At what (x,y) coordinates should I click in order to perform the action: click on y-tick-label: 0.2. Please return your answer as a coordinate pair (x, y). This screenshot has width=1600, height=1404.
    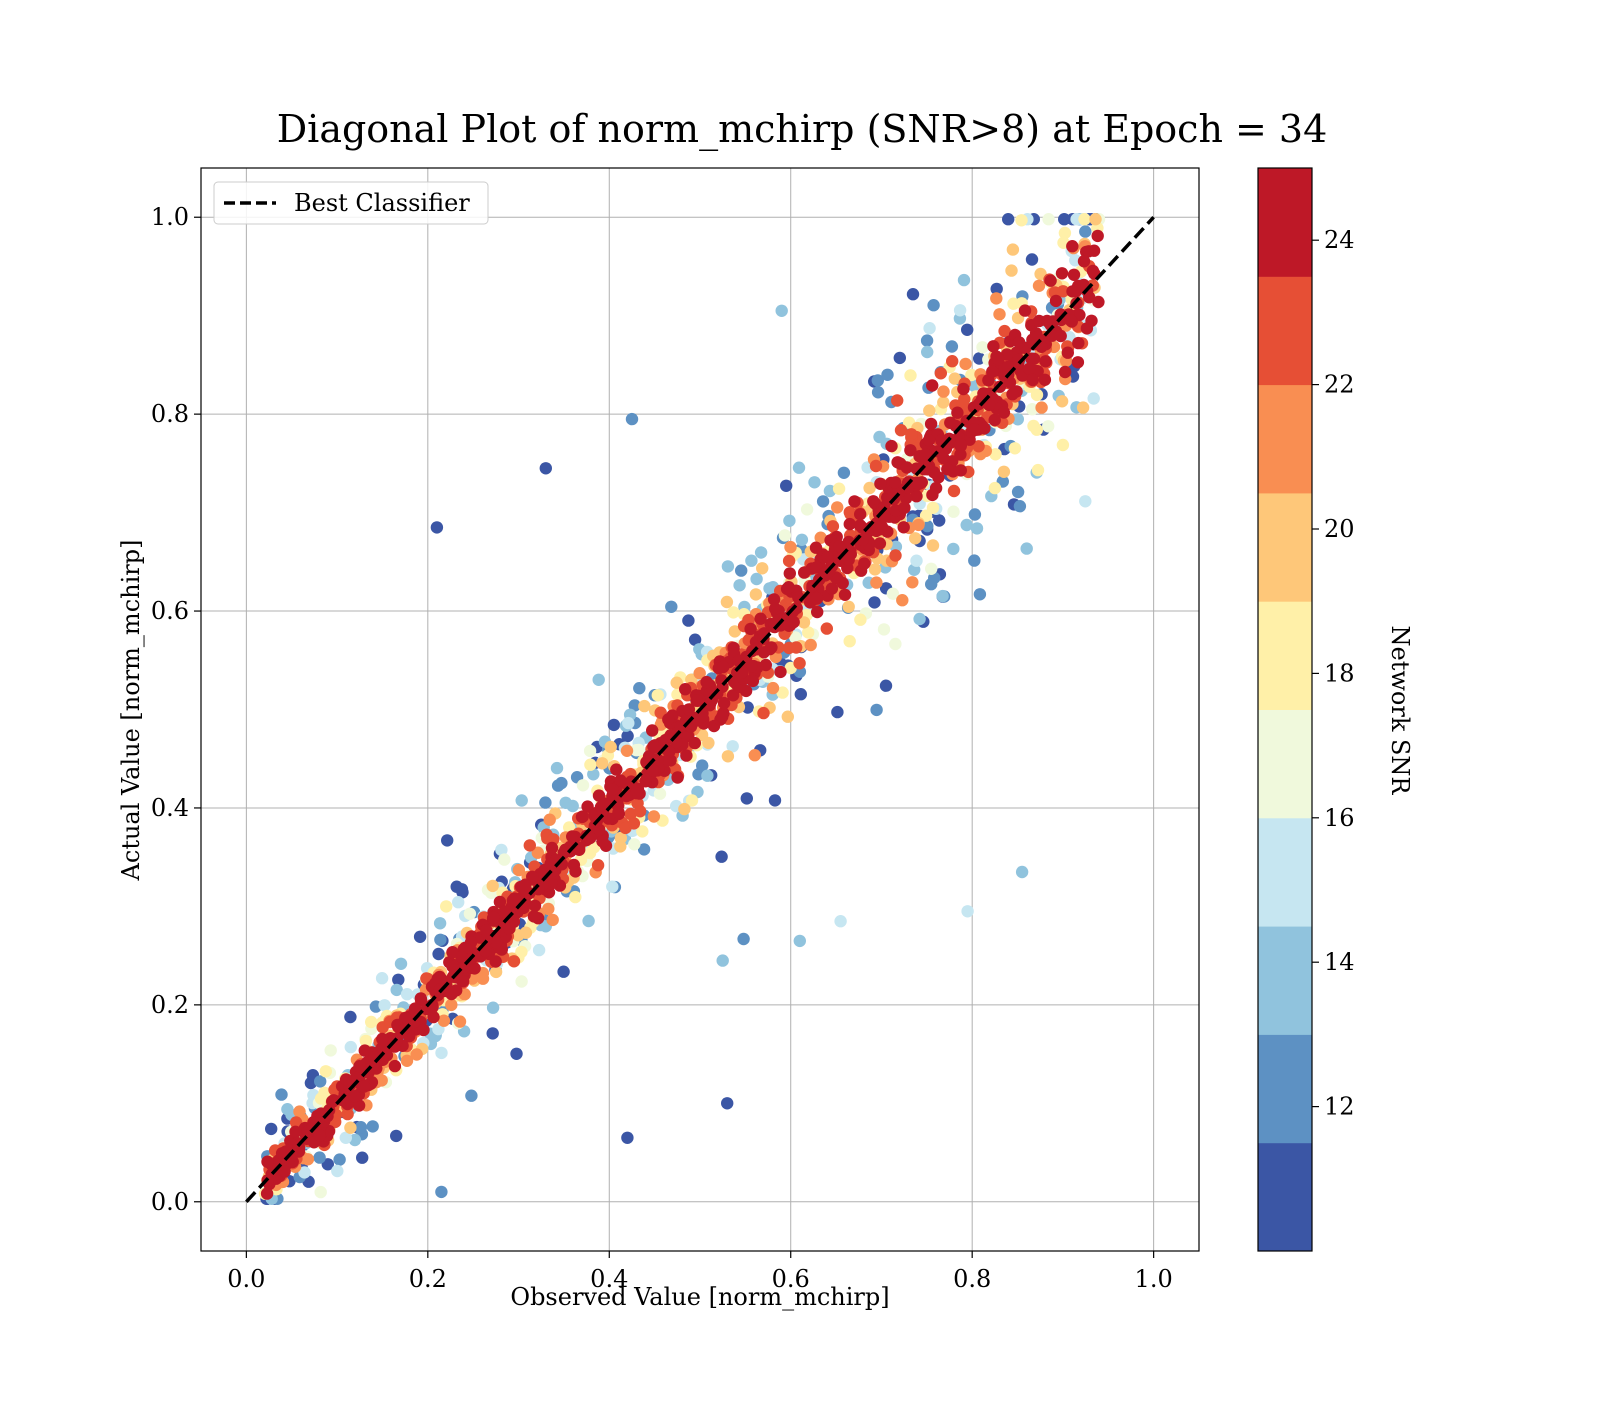
    Looking at the image, I should click on (170, 1005).